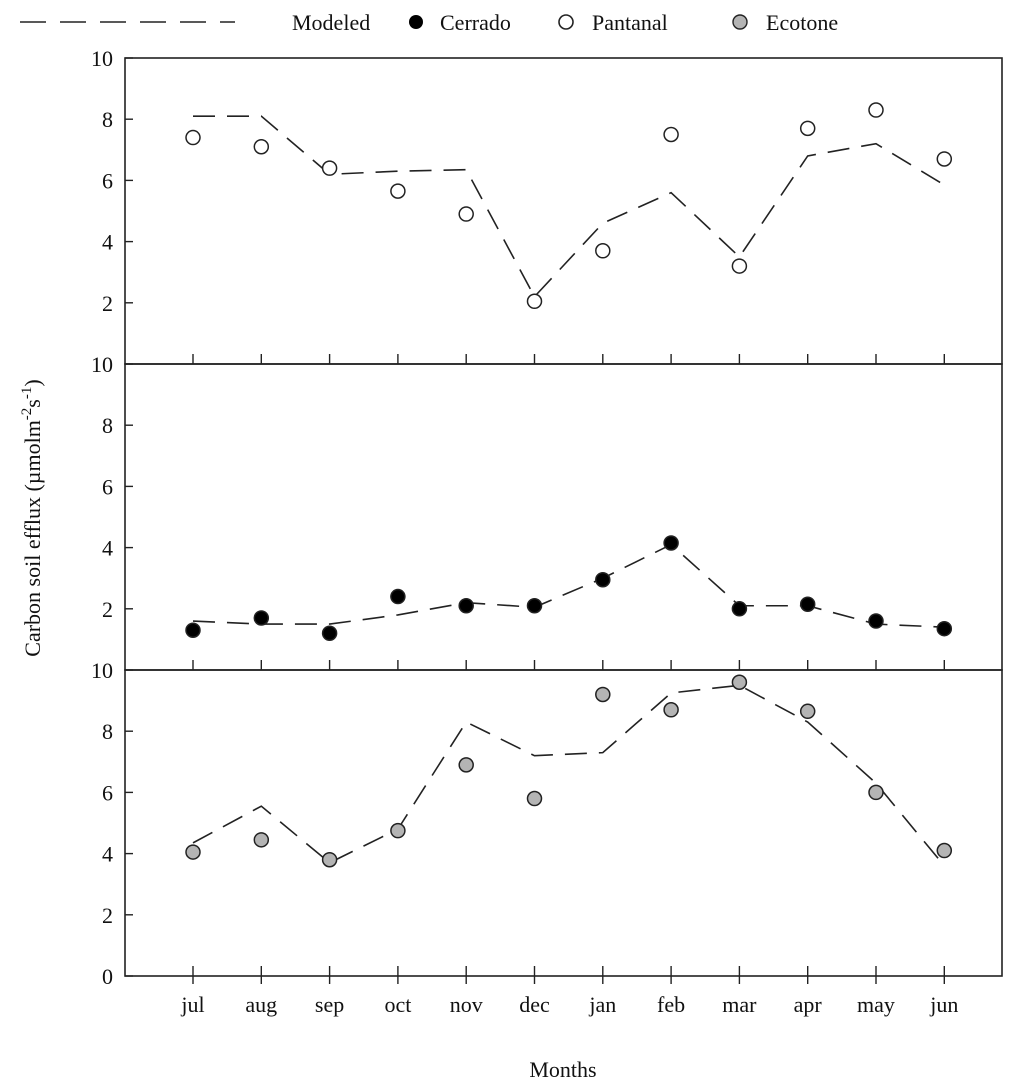  What do you see at coordinates (944, 850) in the screenshot?
I see `observed-point-ecotone-jun` at bounding box center [944, 850].